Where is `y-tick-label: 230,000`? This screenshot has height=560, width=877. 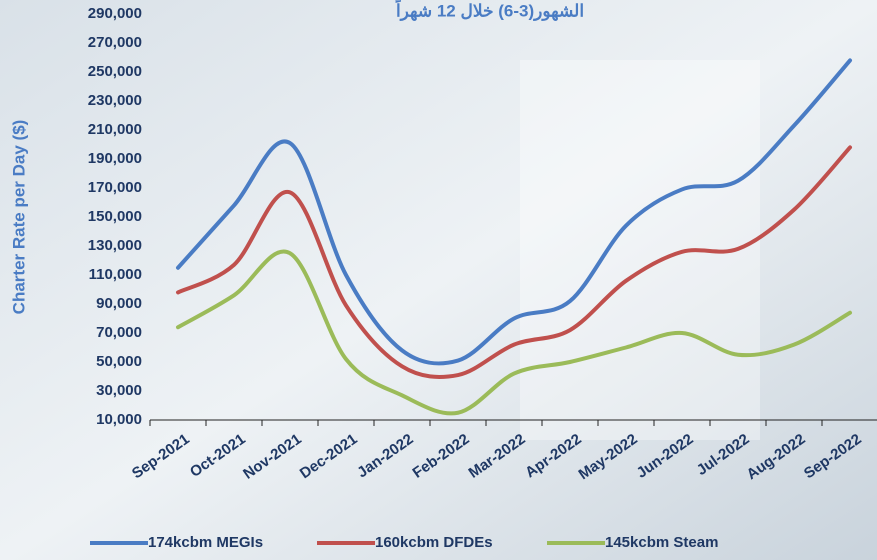 y-tick-label: 230,000 is located at coordinates (115, 100).